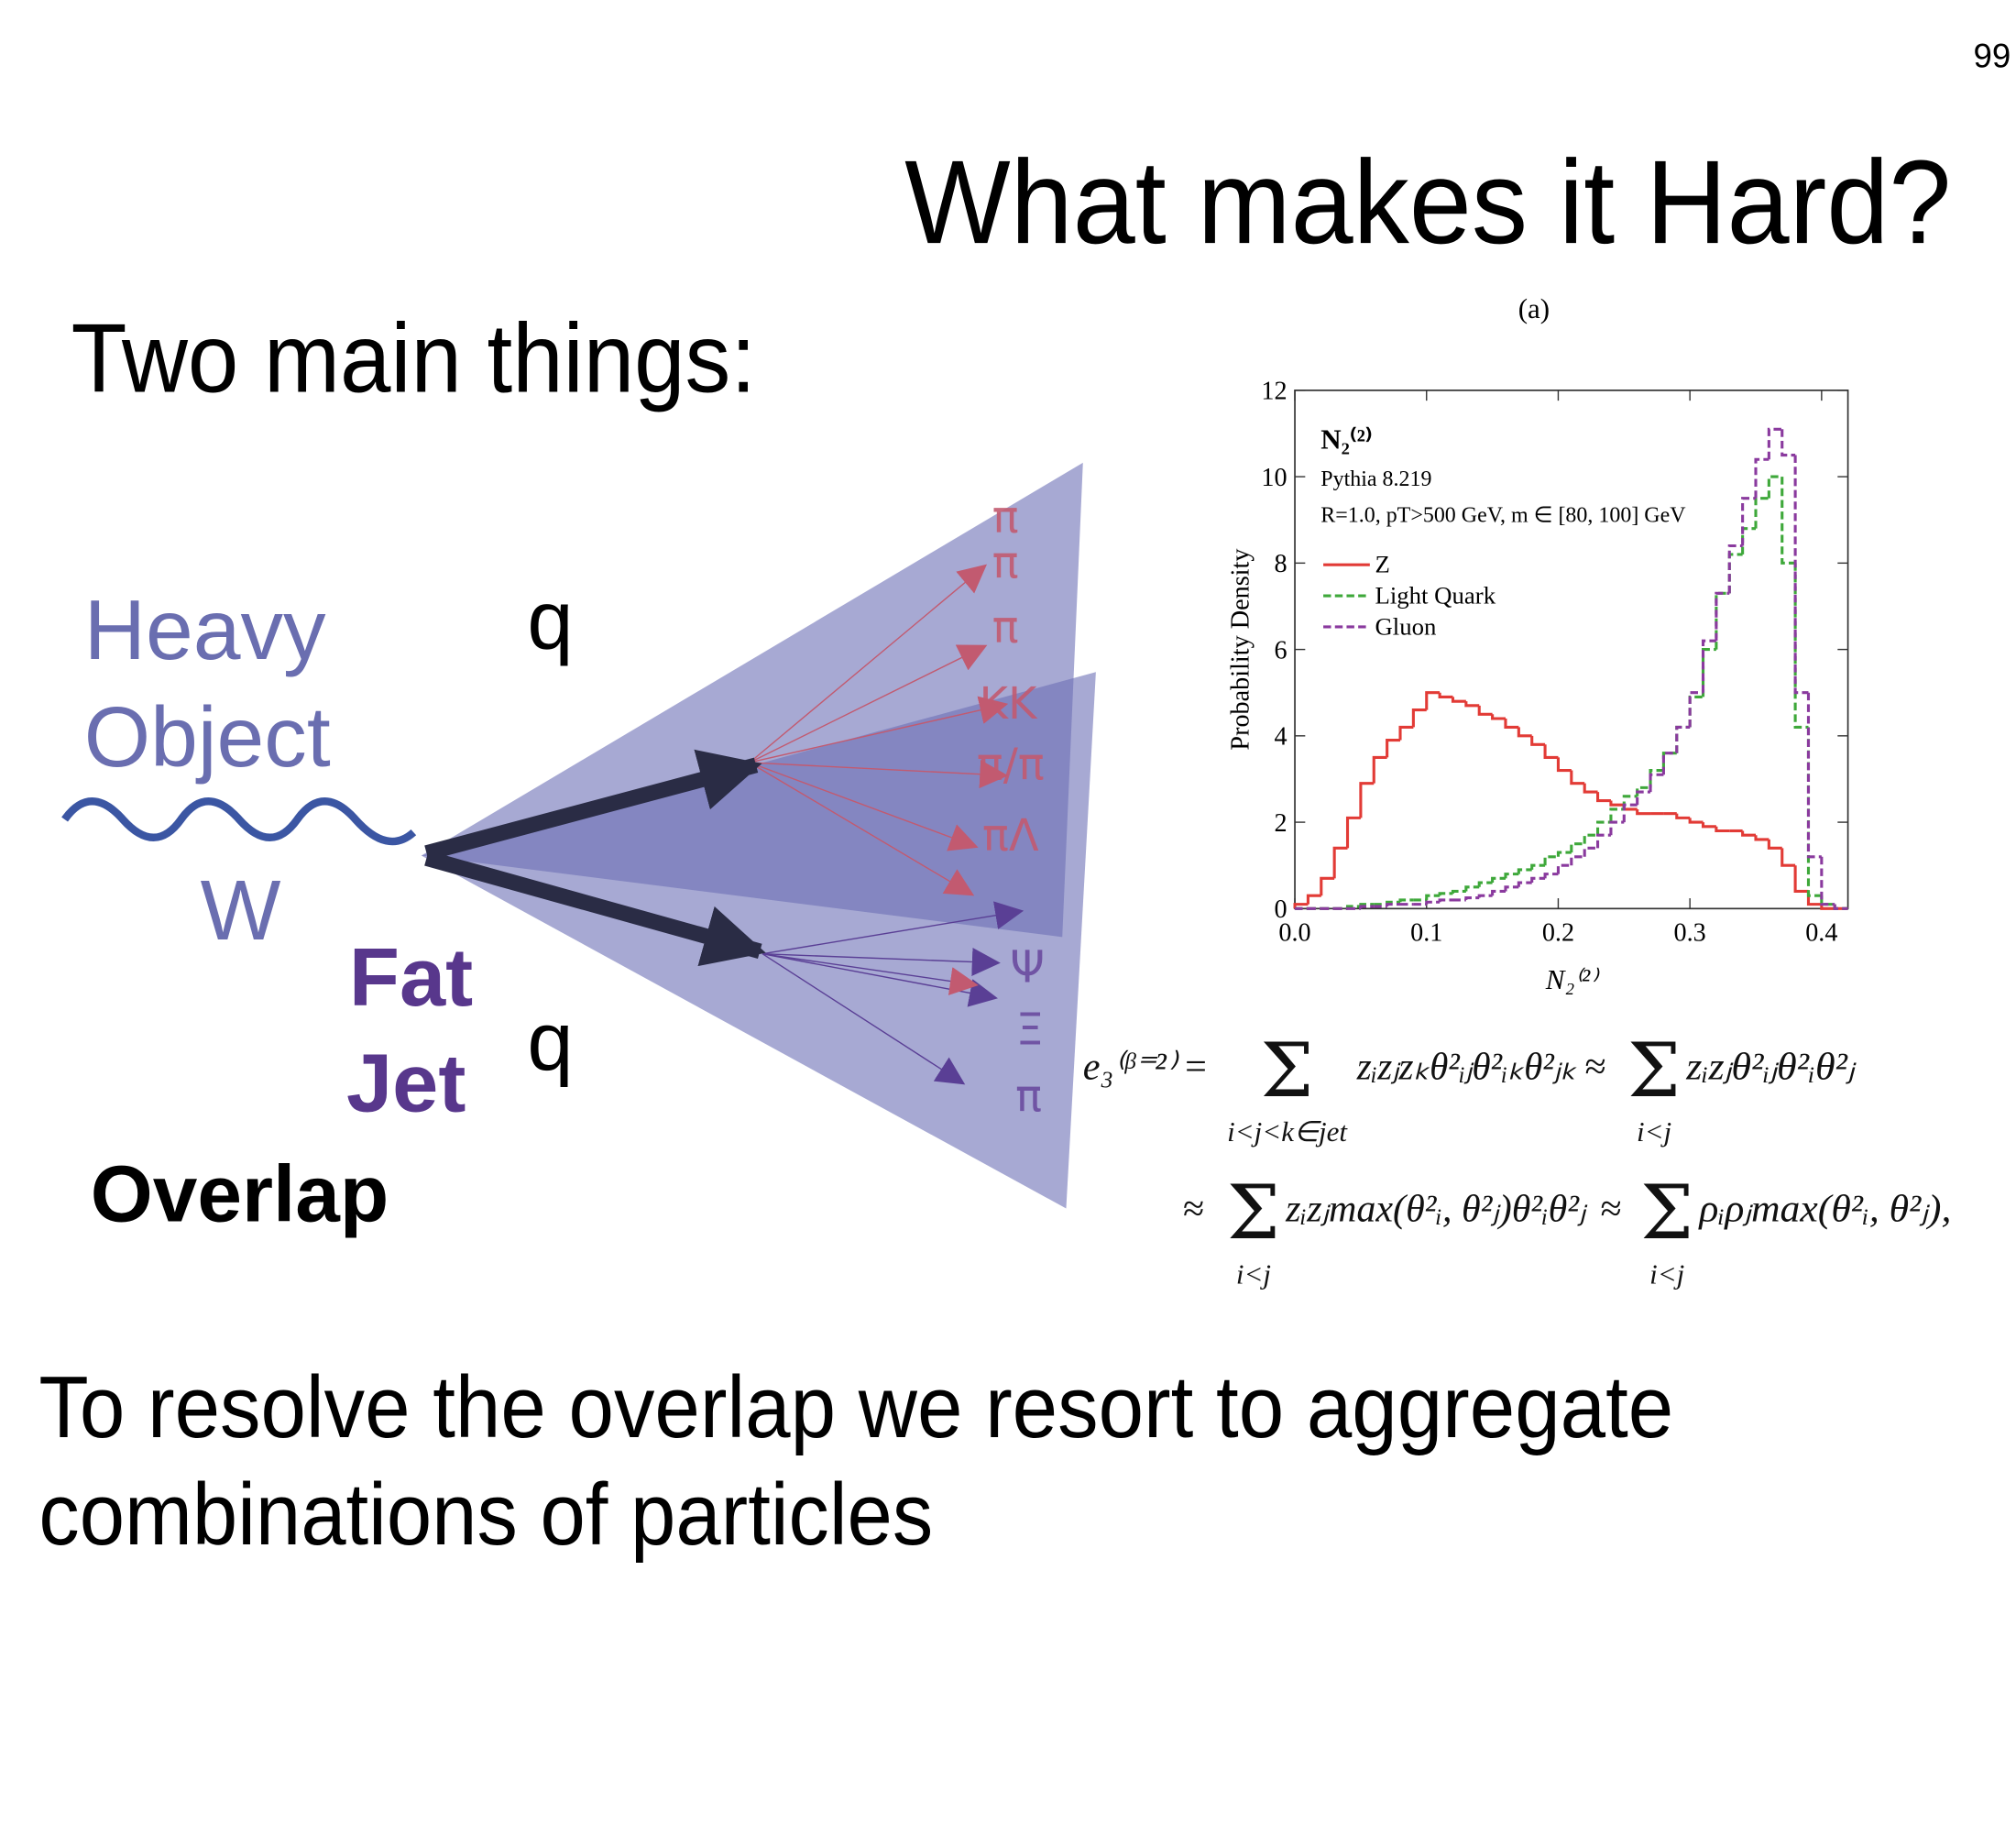 This screenshot has width=2016, height=1823. I want to click on legend-label: Gluon, so click(1405, 626).